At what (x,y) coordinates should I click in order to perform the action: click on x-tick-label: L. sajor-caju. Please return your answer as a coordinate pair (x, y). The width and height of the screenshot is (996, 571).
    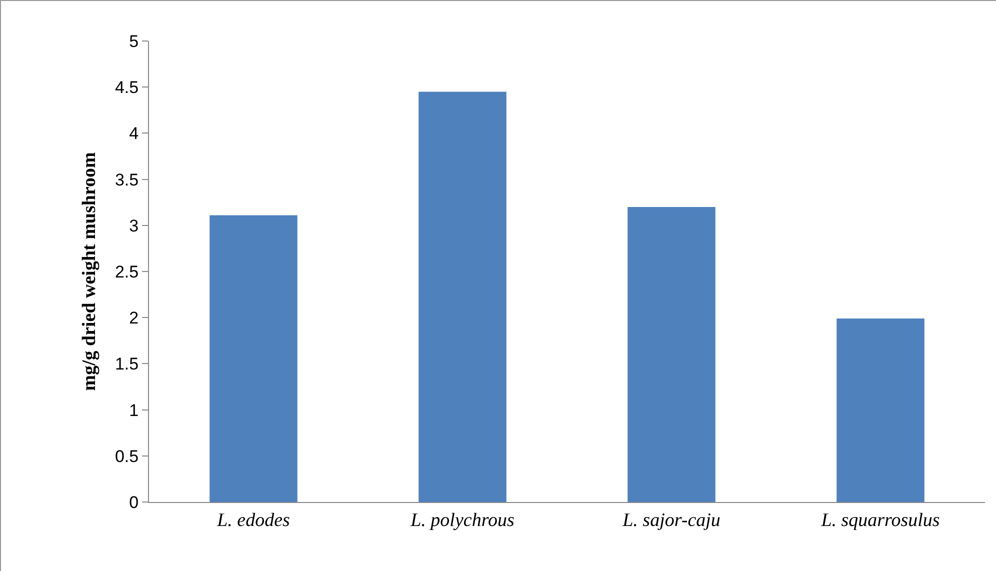
    Looking at the image, I should click on (671, 520).